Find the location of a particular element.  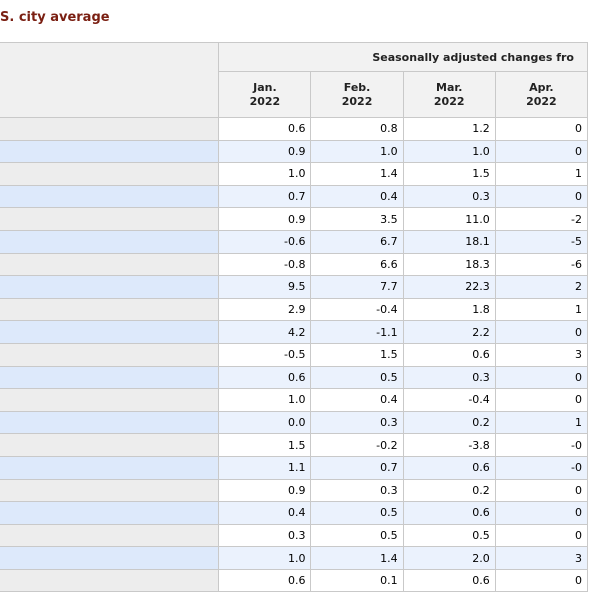

table-row: 0.0 0.3 0.2 1 is located at coordinates (294, 422).